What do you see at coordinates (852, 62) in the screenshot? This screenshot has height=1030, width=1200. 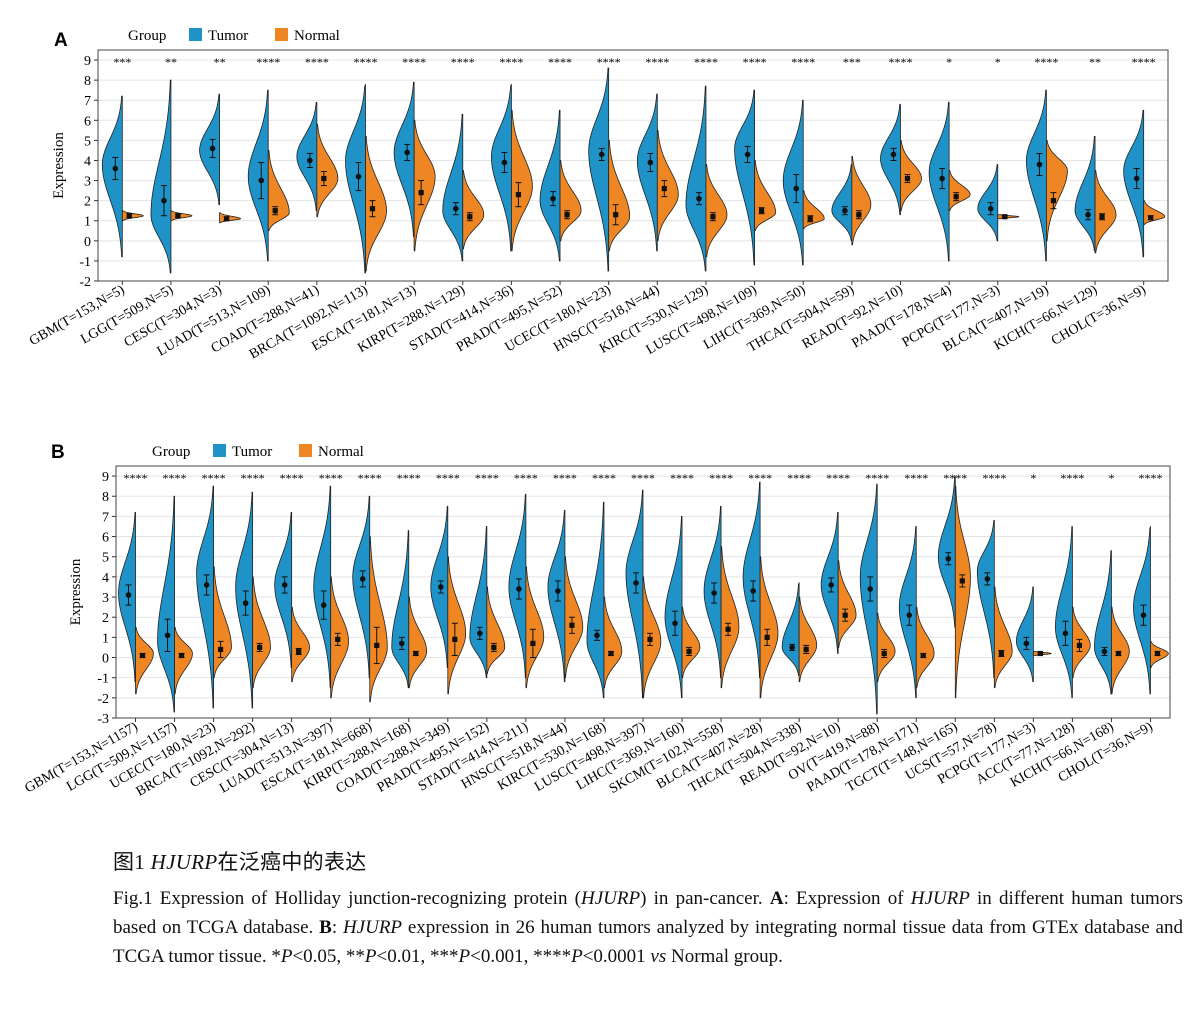 I see `significance-label: ***` at bounding box center [852, 62].